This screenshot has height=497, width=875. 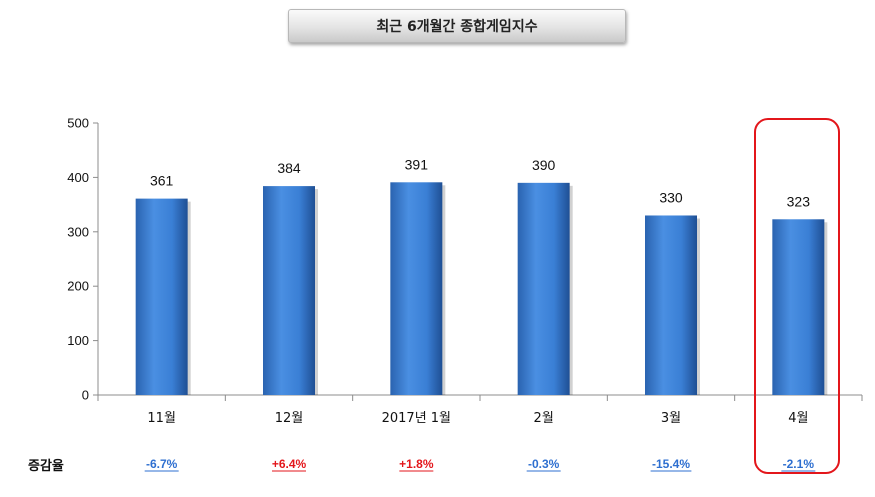 What do you see at coordinates (78, 177) in the screenshot?
I see `y-tick-label: 400` at bounding box center [78, 177].